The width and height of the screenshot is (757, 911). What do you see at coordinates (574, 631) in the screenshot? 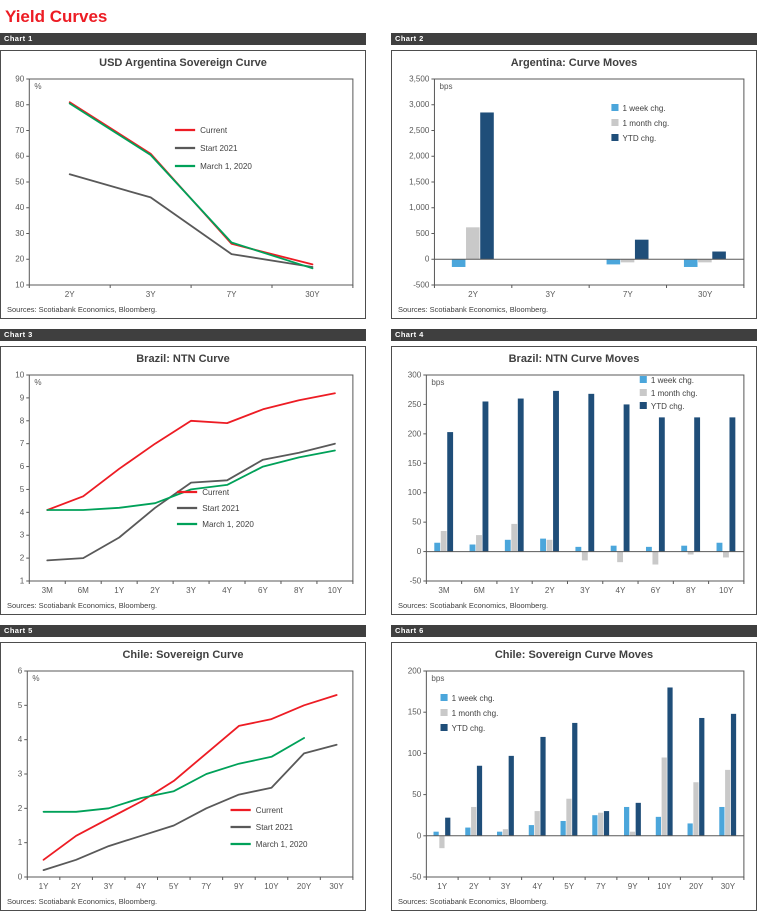
I see `chart-6-tag: Chart 6` at bounding box center [574, 631].